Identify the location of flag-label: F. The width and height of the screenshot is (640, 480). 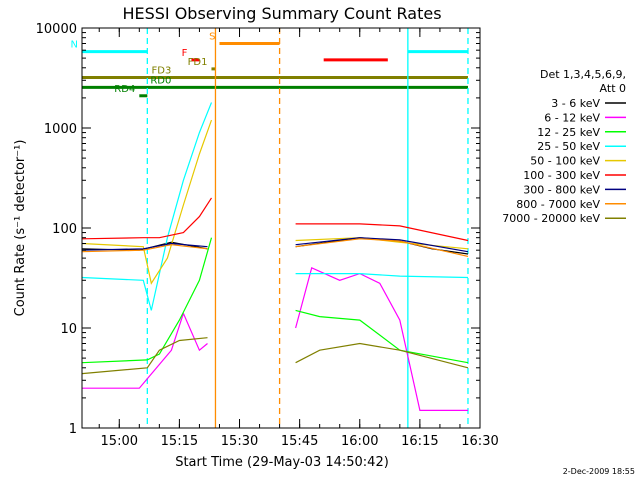
(185, 53).